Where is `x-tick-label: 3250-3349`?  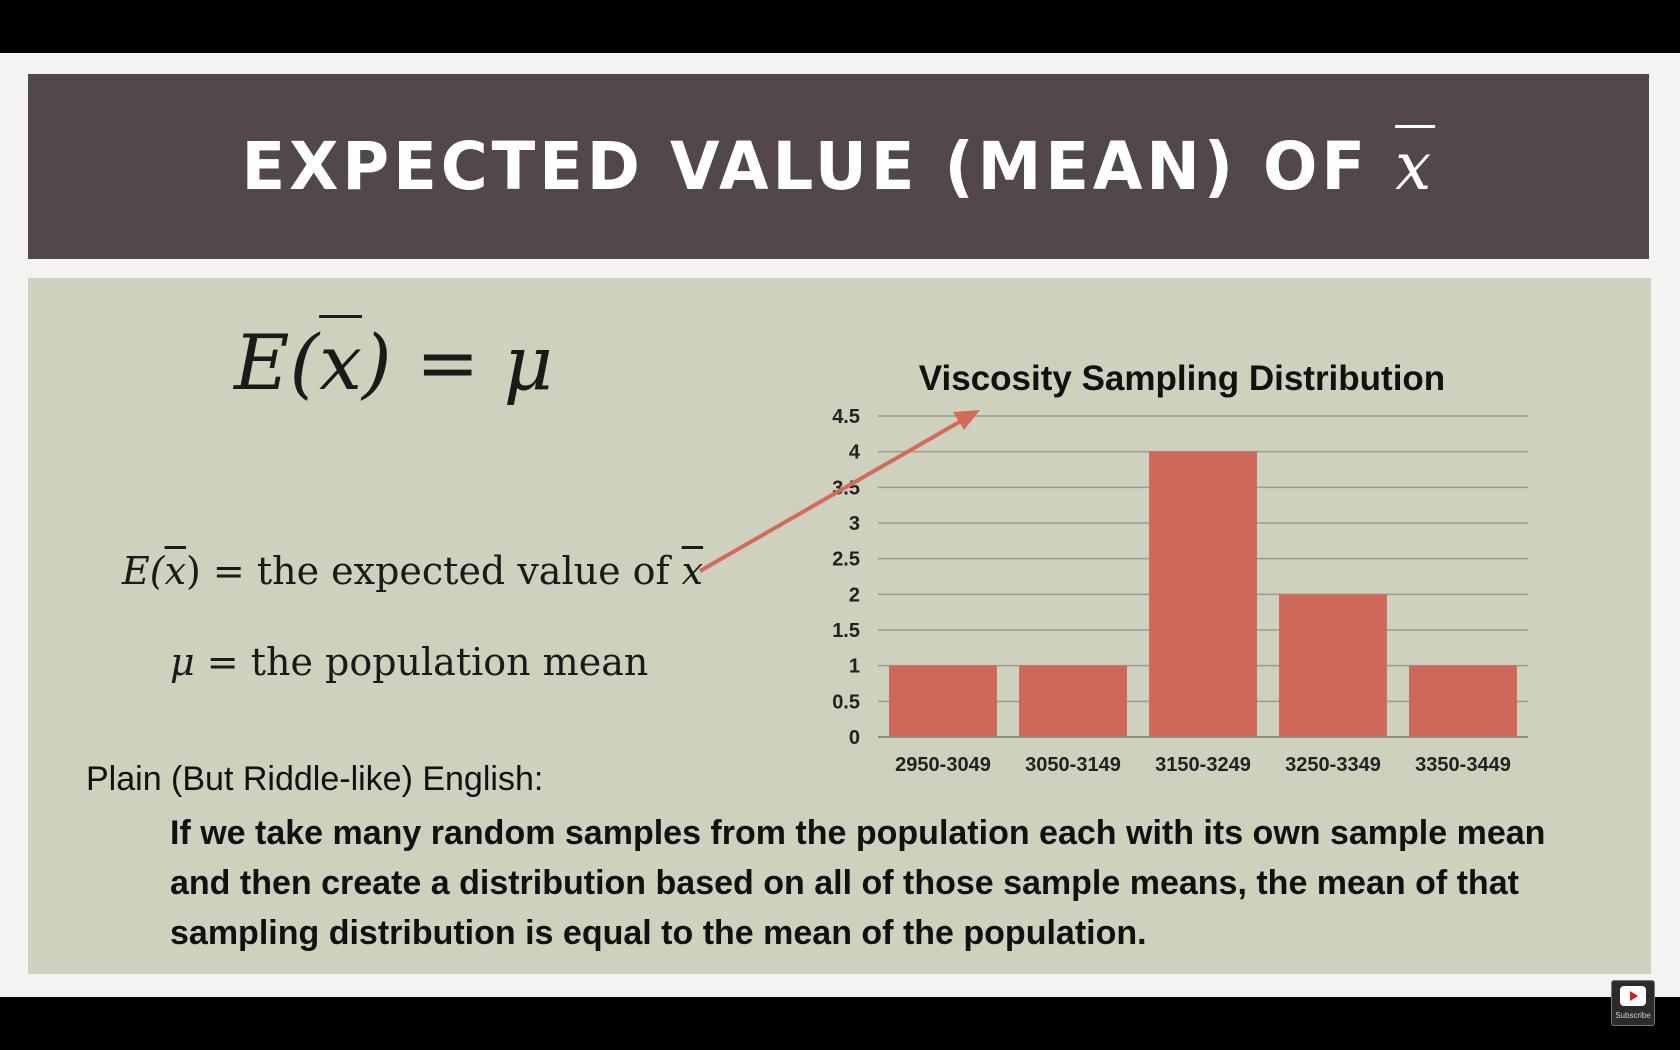 x-tick-label: 3250-3349 is located at coordinates (1333, 765).